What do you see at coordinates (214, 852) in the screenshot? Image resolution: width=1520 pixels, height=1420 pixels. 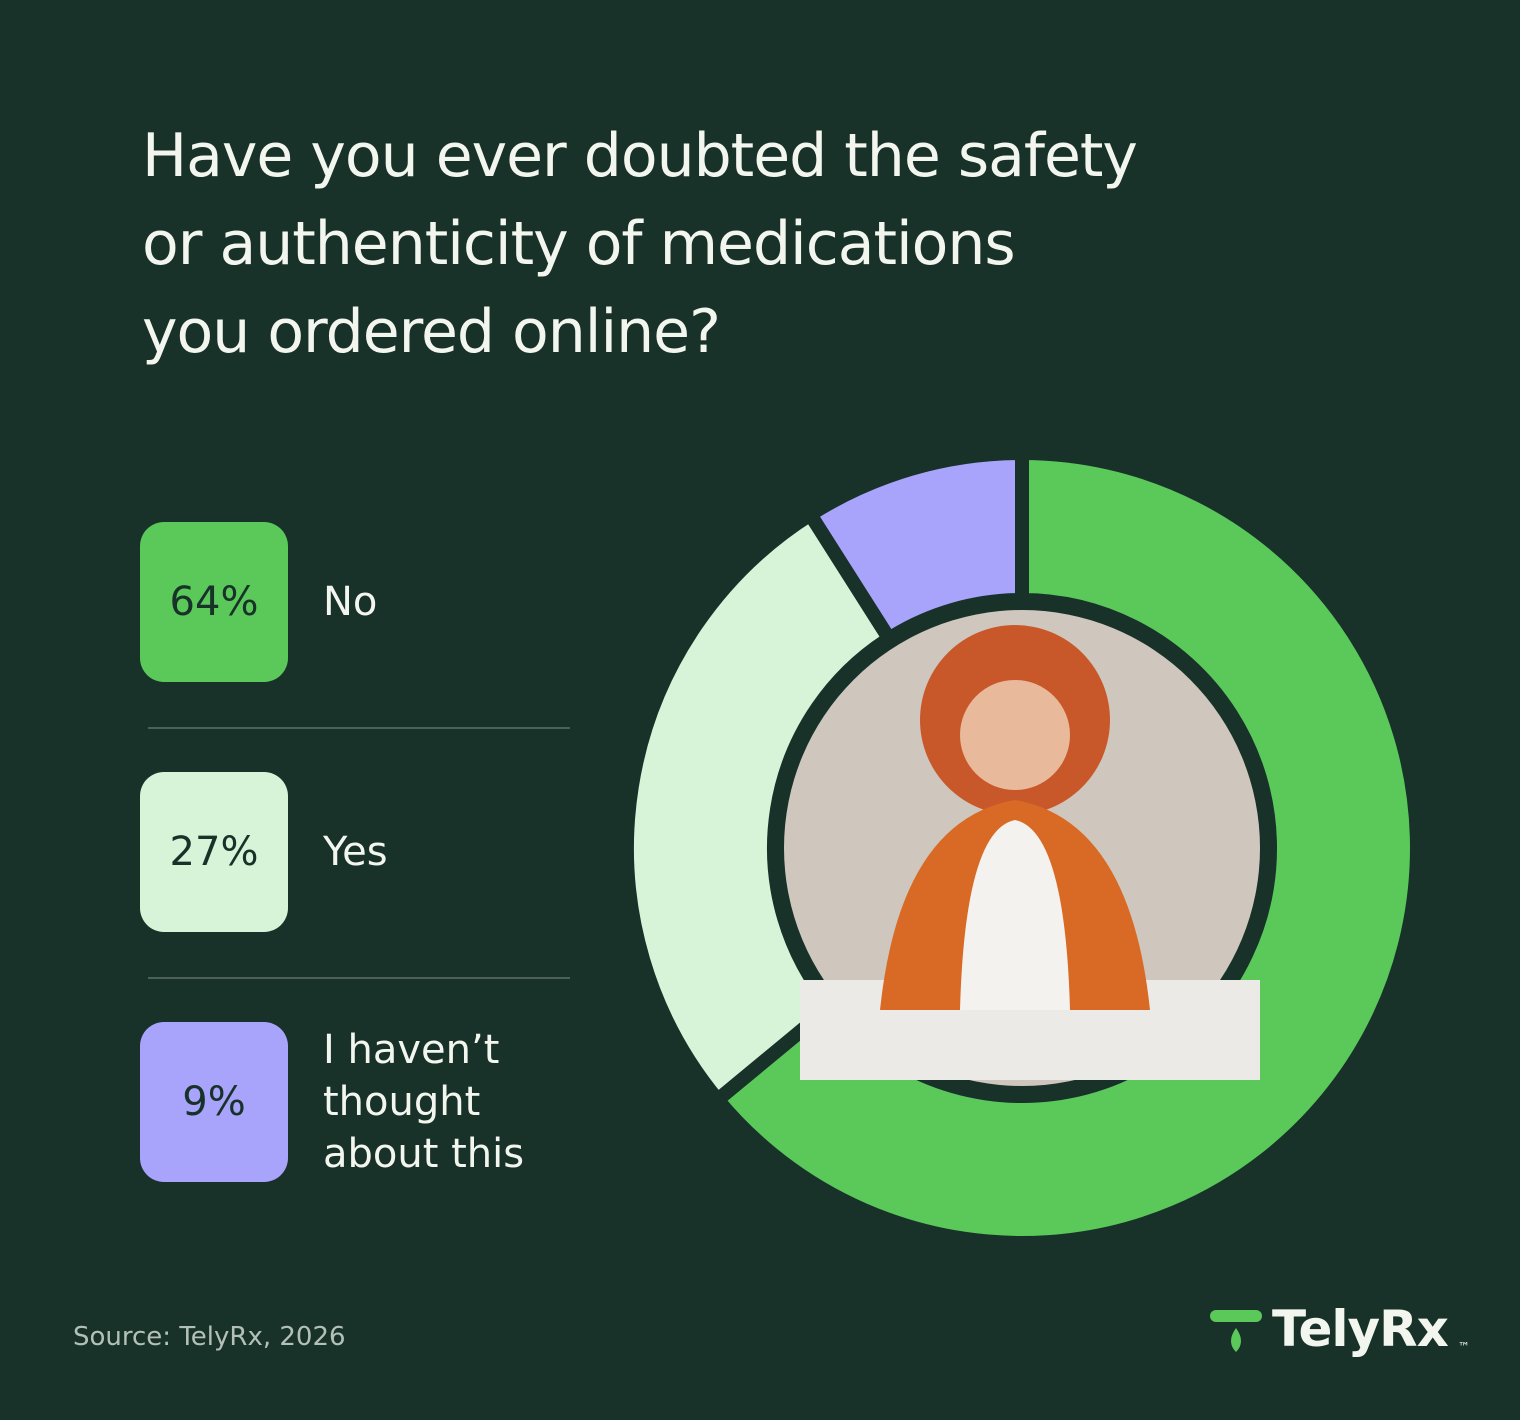 I see `legend-value-box: 27%` at bounding box center [214, 852].